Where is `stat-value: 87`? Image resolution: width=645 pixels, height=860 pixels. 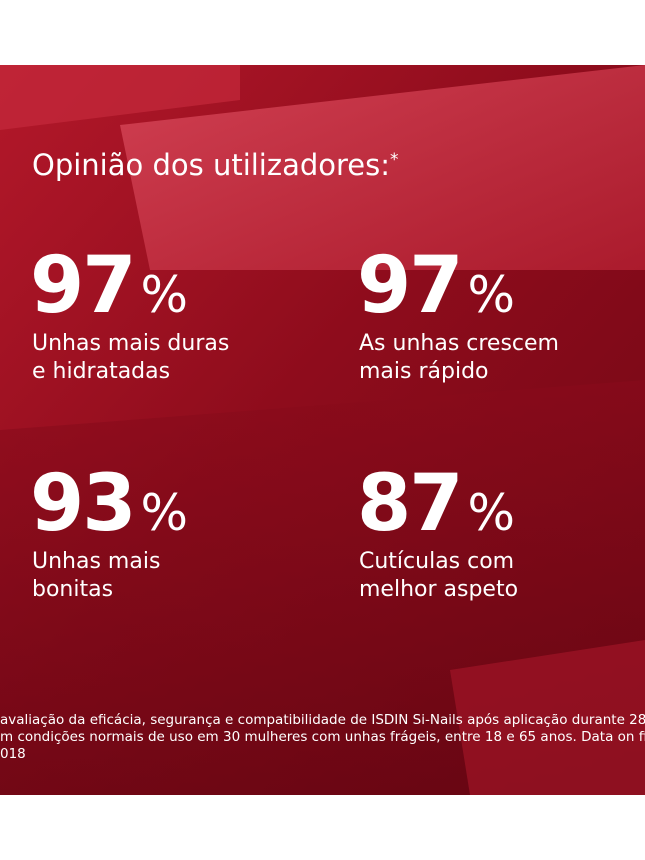 stat-value: 87 is located at coordinates (409, 504).